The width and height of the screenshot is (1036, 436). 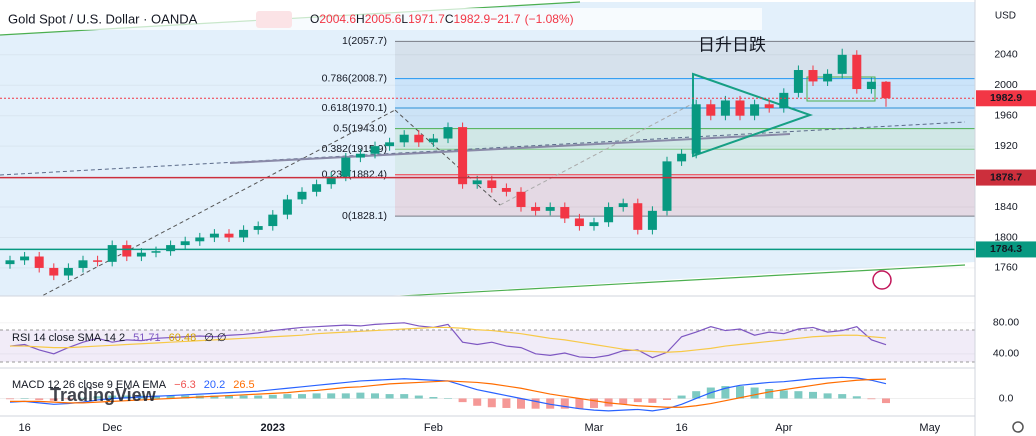 What do you see at coordinates (274, 19) in the screenshot?
I see `header-icon` at bounding box center [274, 19].